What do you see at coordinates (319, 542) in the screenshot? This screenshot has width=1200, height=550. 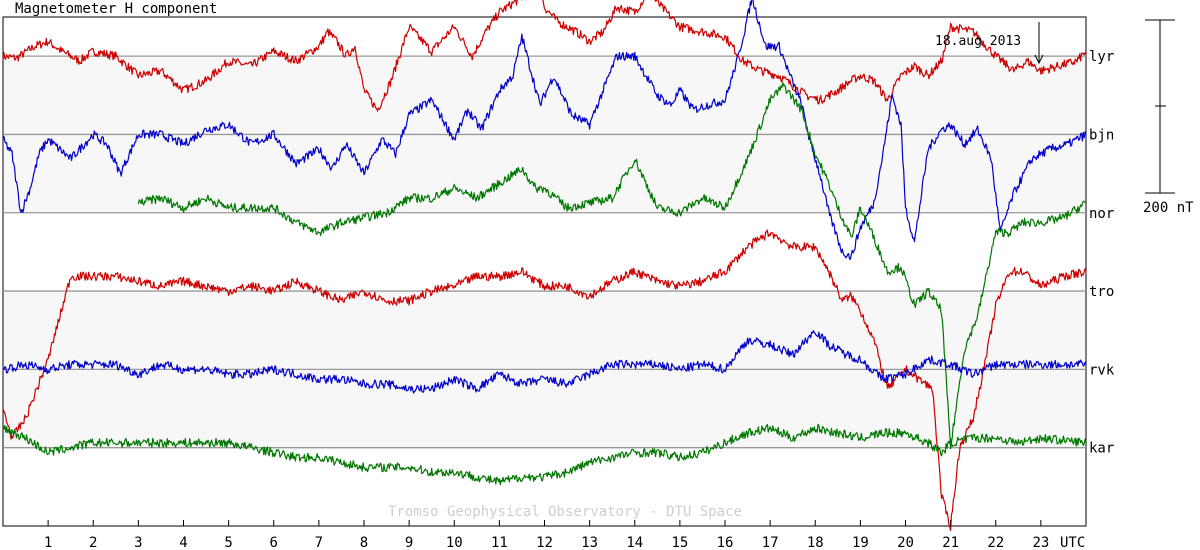 I see `x-tick-label-7: 7` at bounding box center [319, 542].